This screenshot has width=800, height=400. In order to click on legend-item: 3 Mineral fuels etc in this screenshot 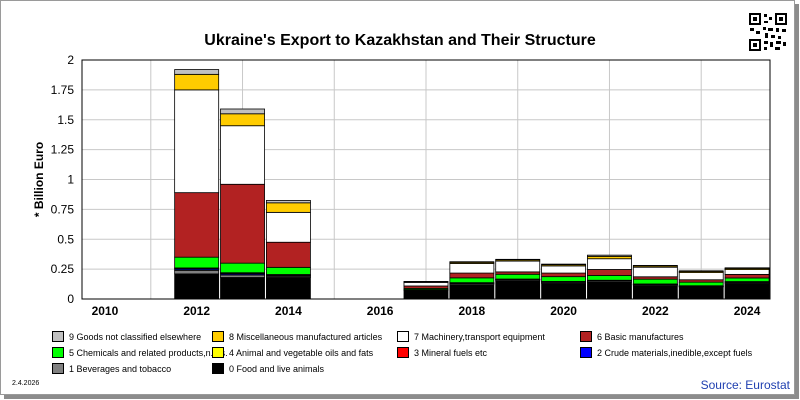, I will do `click(442, 352)`.